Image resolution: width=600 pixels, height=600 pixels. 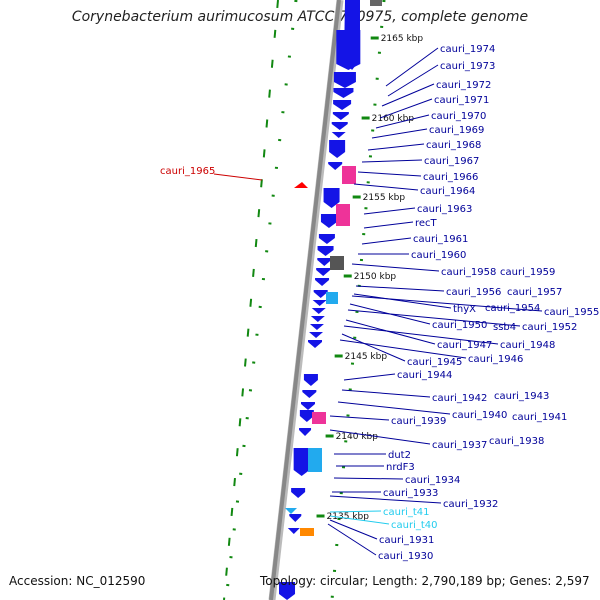 What do you see at coordinates (400, 467) in the screenshot?
I see `gene-label: nrdF3` at bounding box center [400, 467].